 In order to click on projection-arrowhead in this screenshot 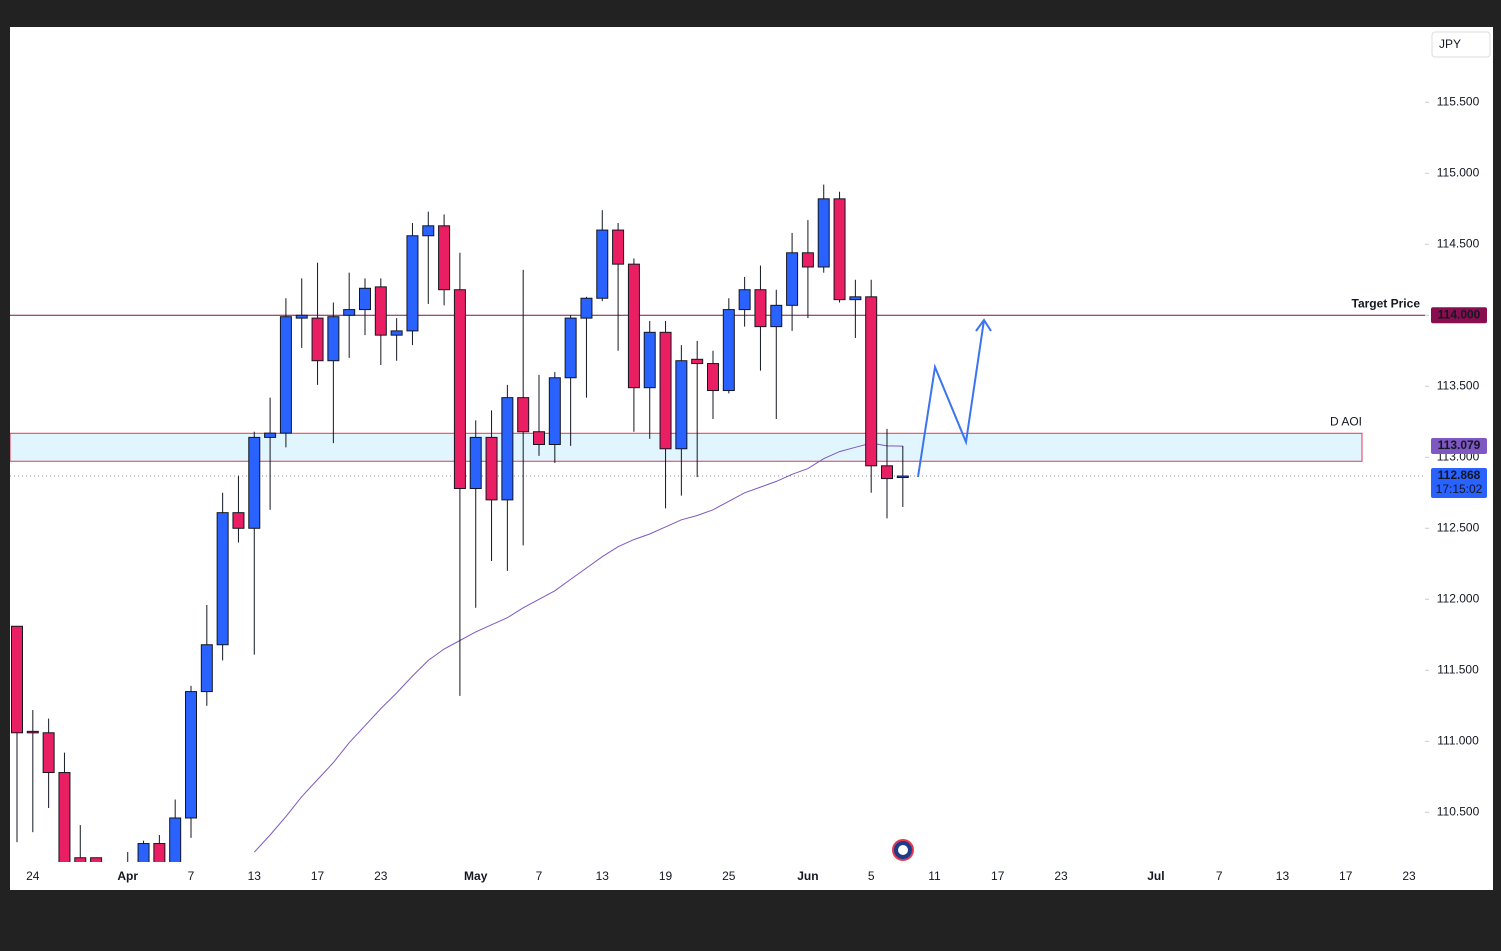, I will do `click(983, 325)`.